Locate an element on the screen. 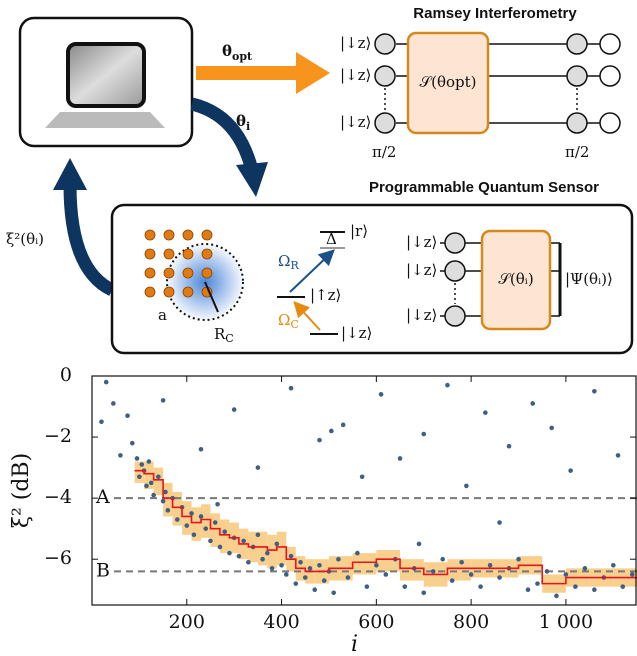  omega-c: ΩC is located at coordinates (288, 321).